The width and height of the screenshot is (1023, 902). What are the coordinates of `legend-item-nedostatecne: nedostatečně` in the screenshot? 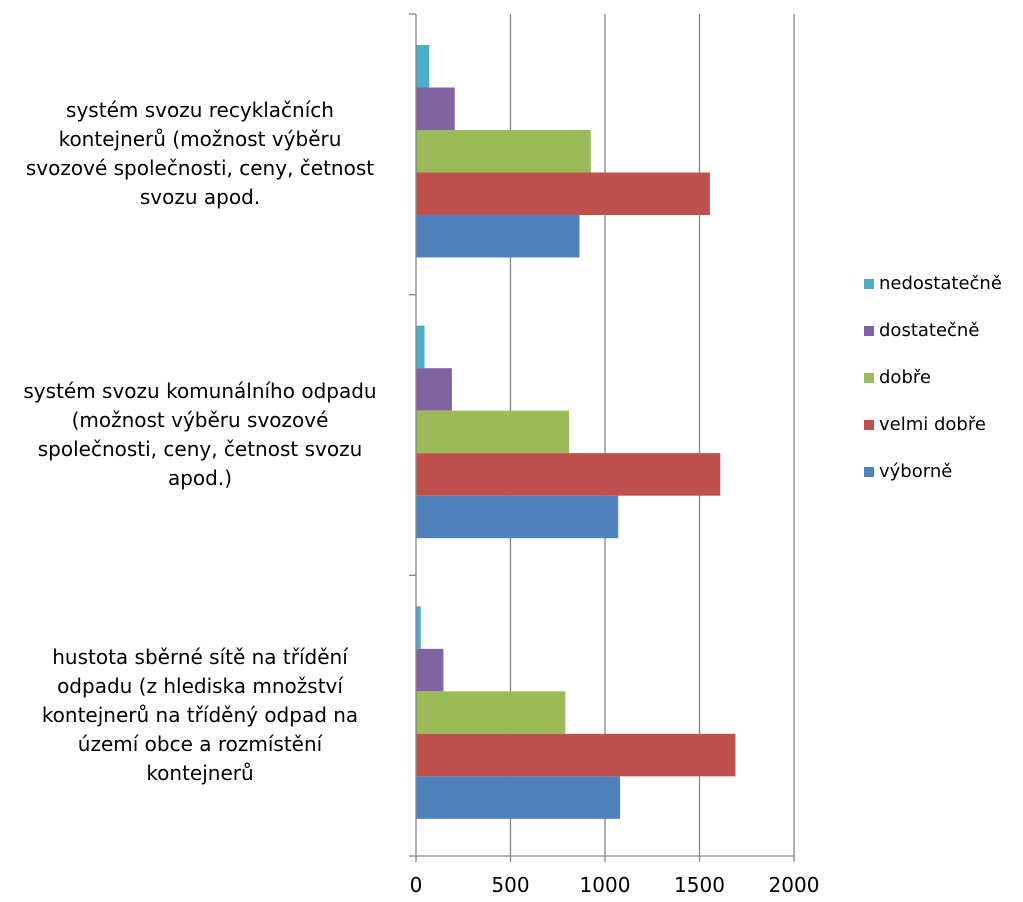 It's located at (933, 283).